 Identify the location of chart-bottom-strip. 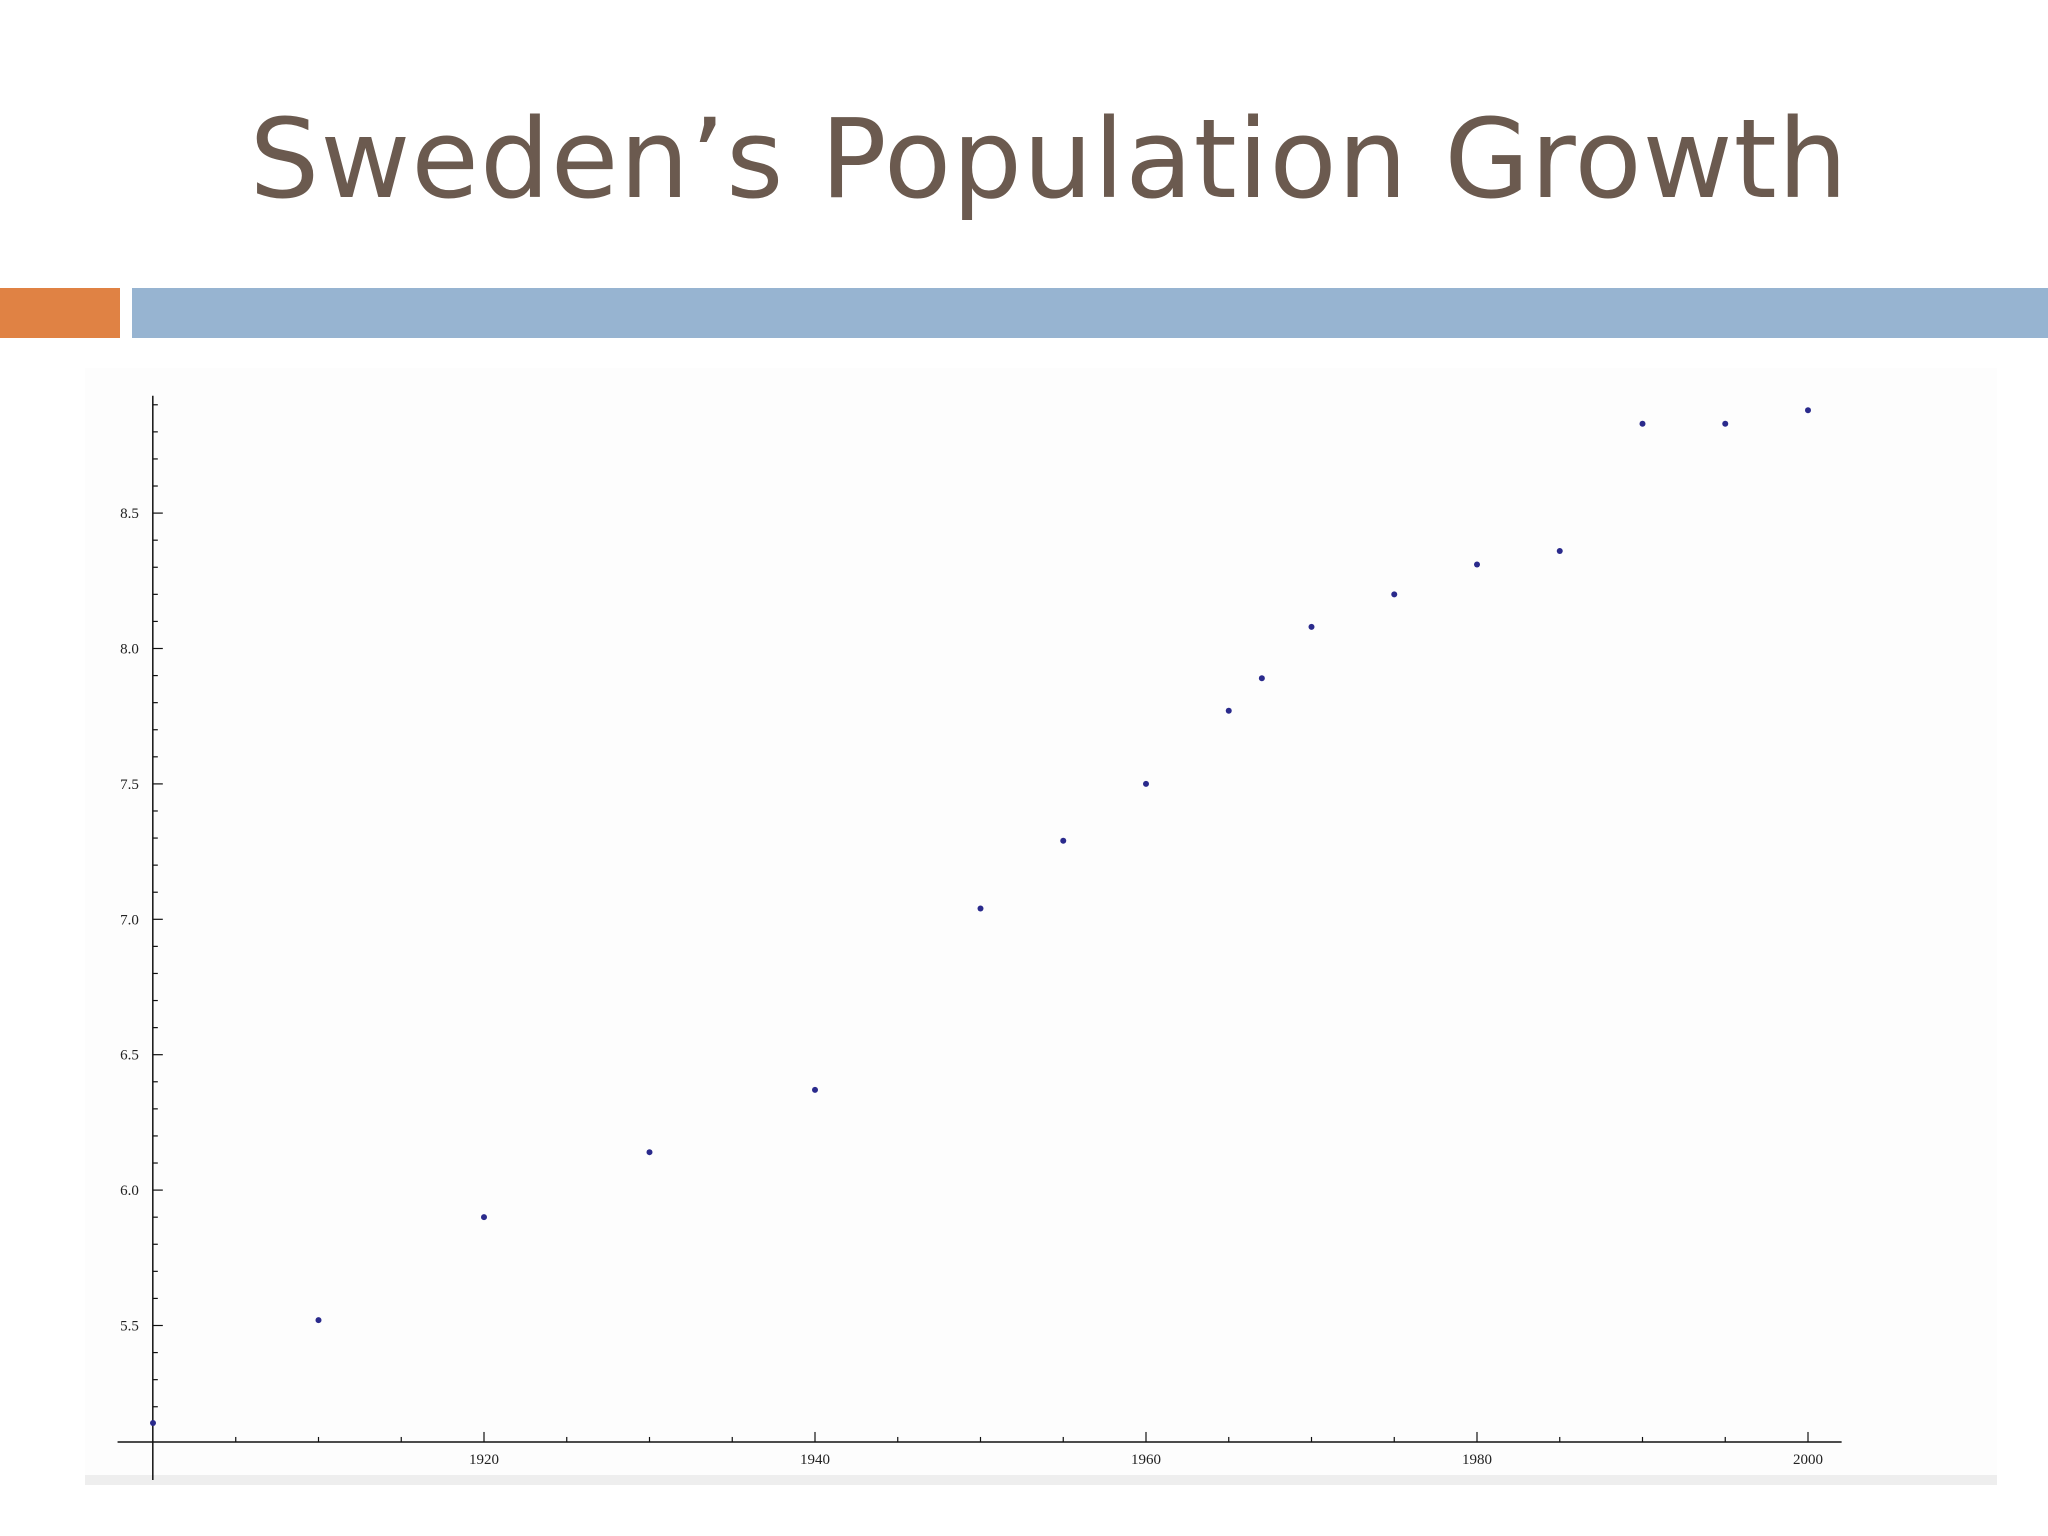
(1041, 1480).